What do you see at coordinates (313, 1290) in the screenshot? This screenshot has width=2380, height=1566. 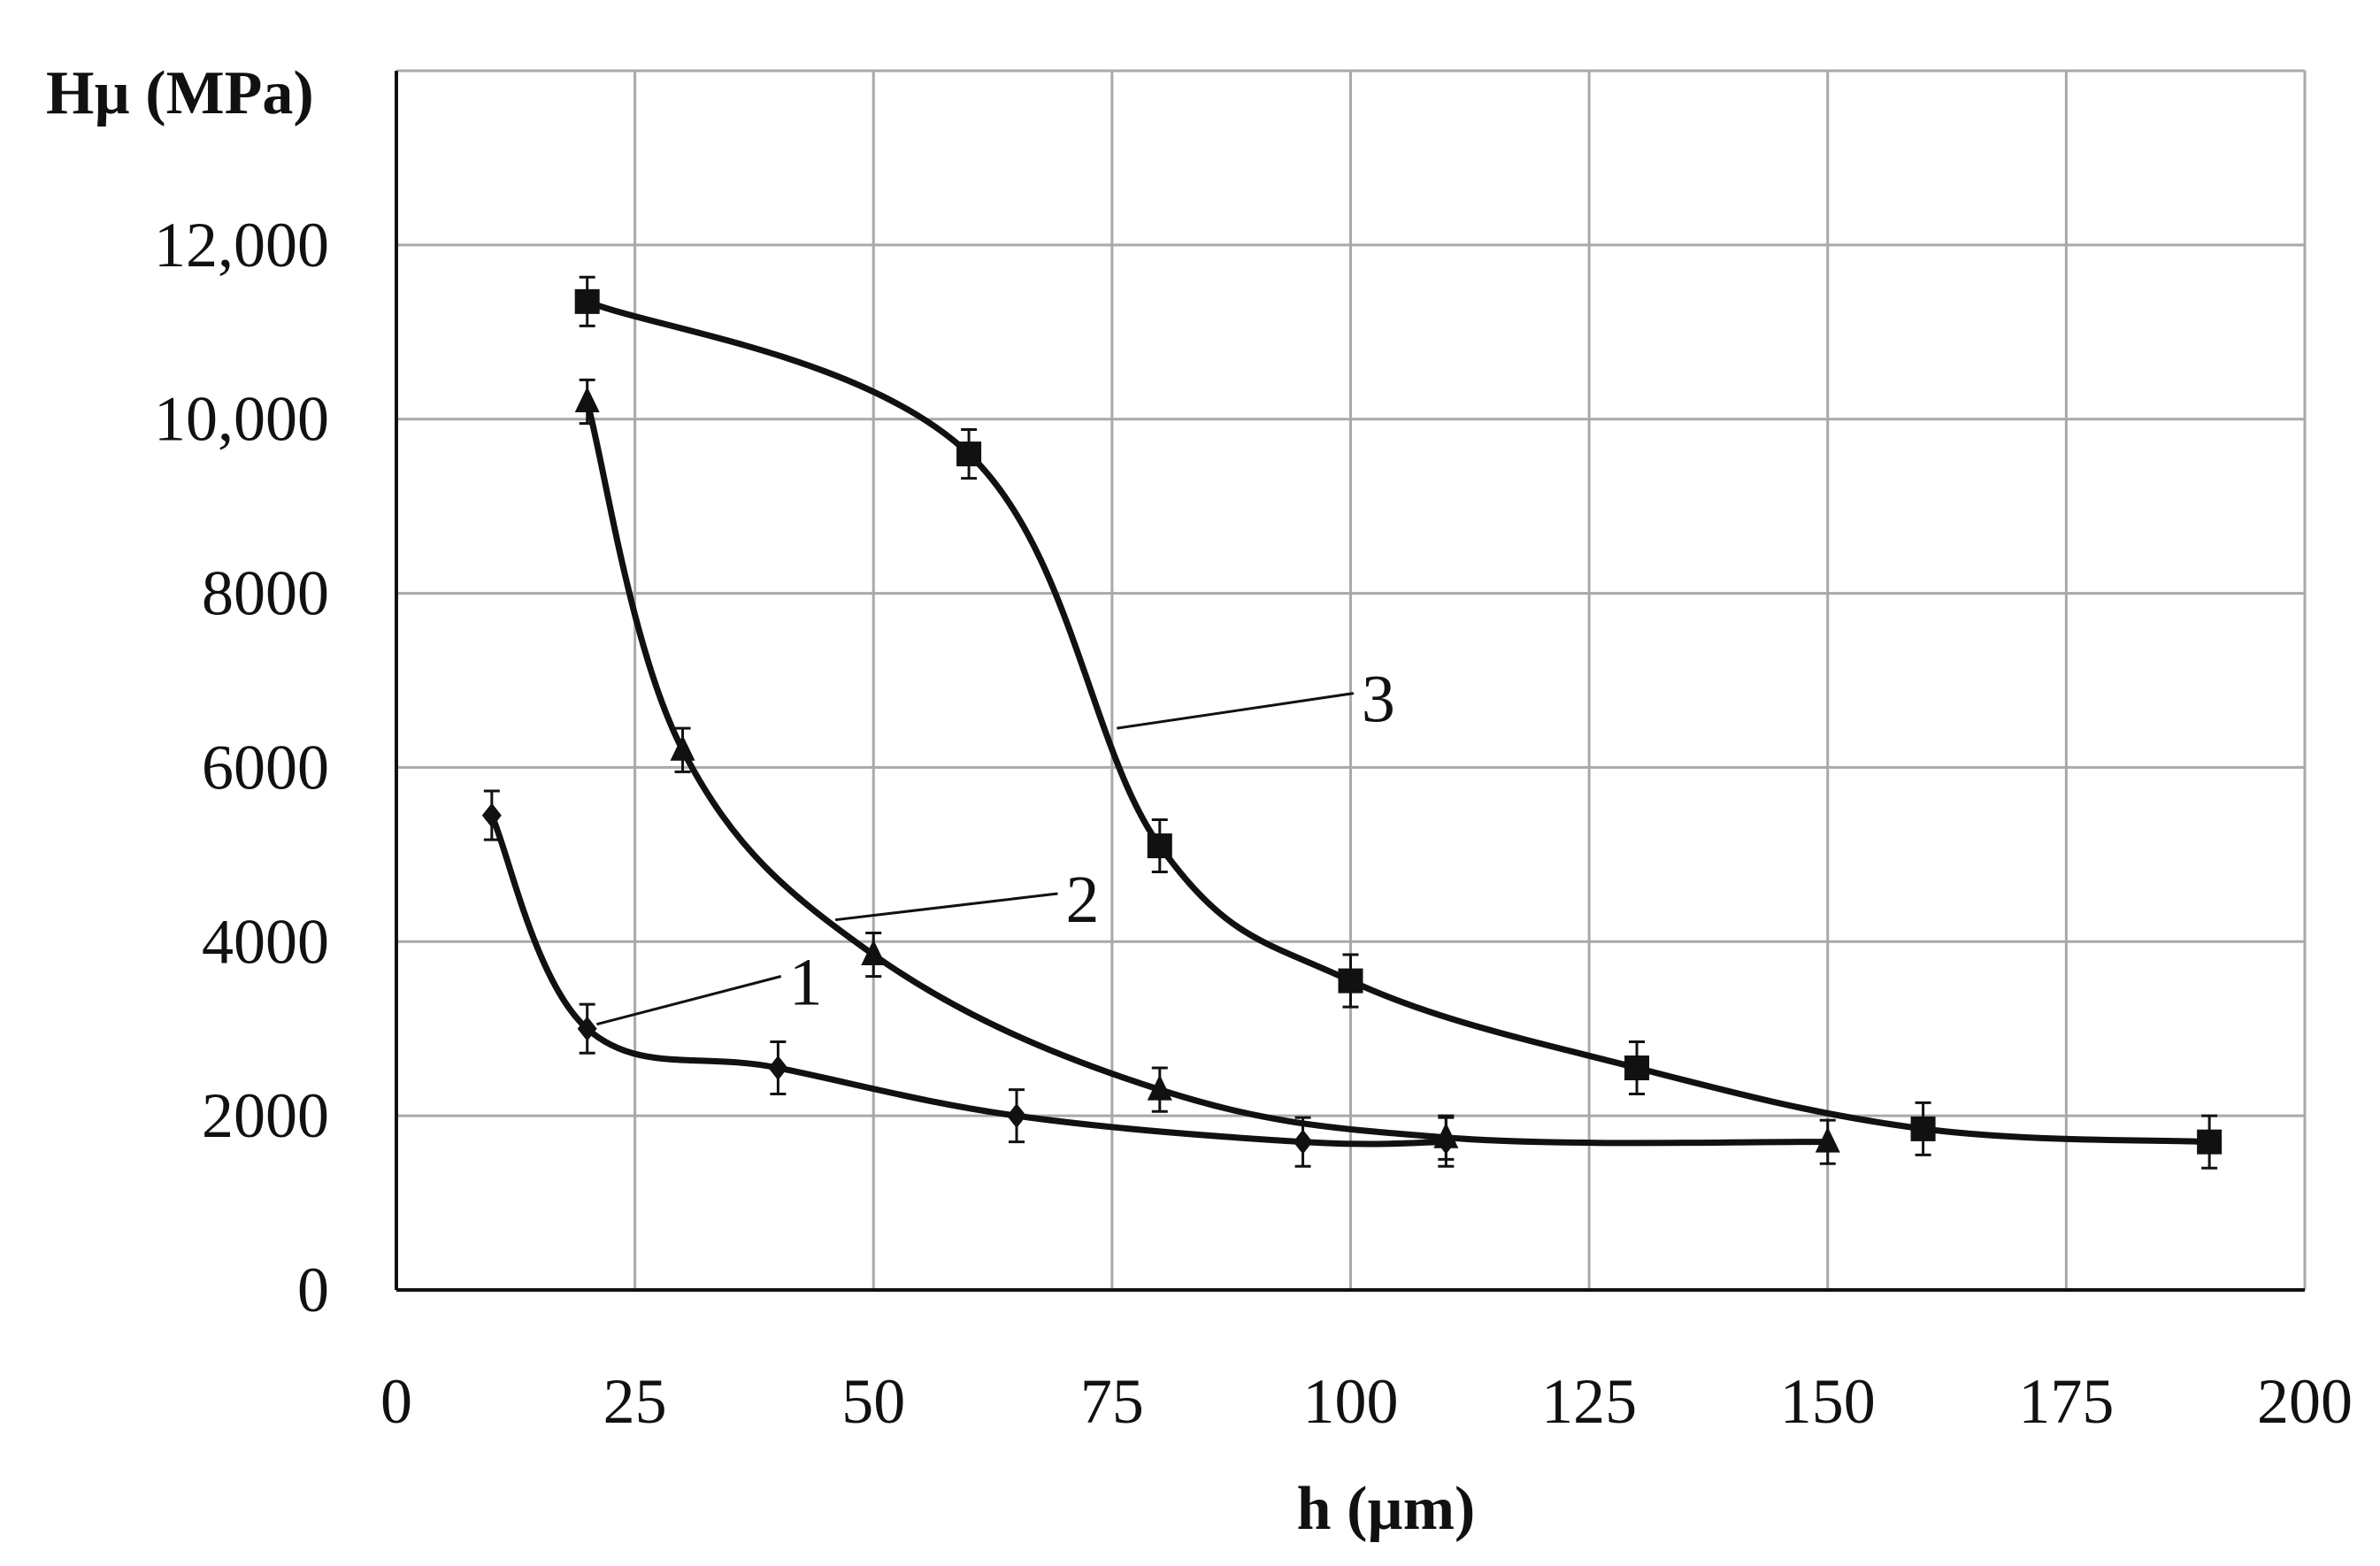 I see `y-tick-label: 0` at bounding box center [313, 1290].